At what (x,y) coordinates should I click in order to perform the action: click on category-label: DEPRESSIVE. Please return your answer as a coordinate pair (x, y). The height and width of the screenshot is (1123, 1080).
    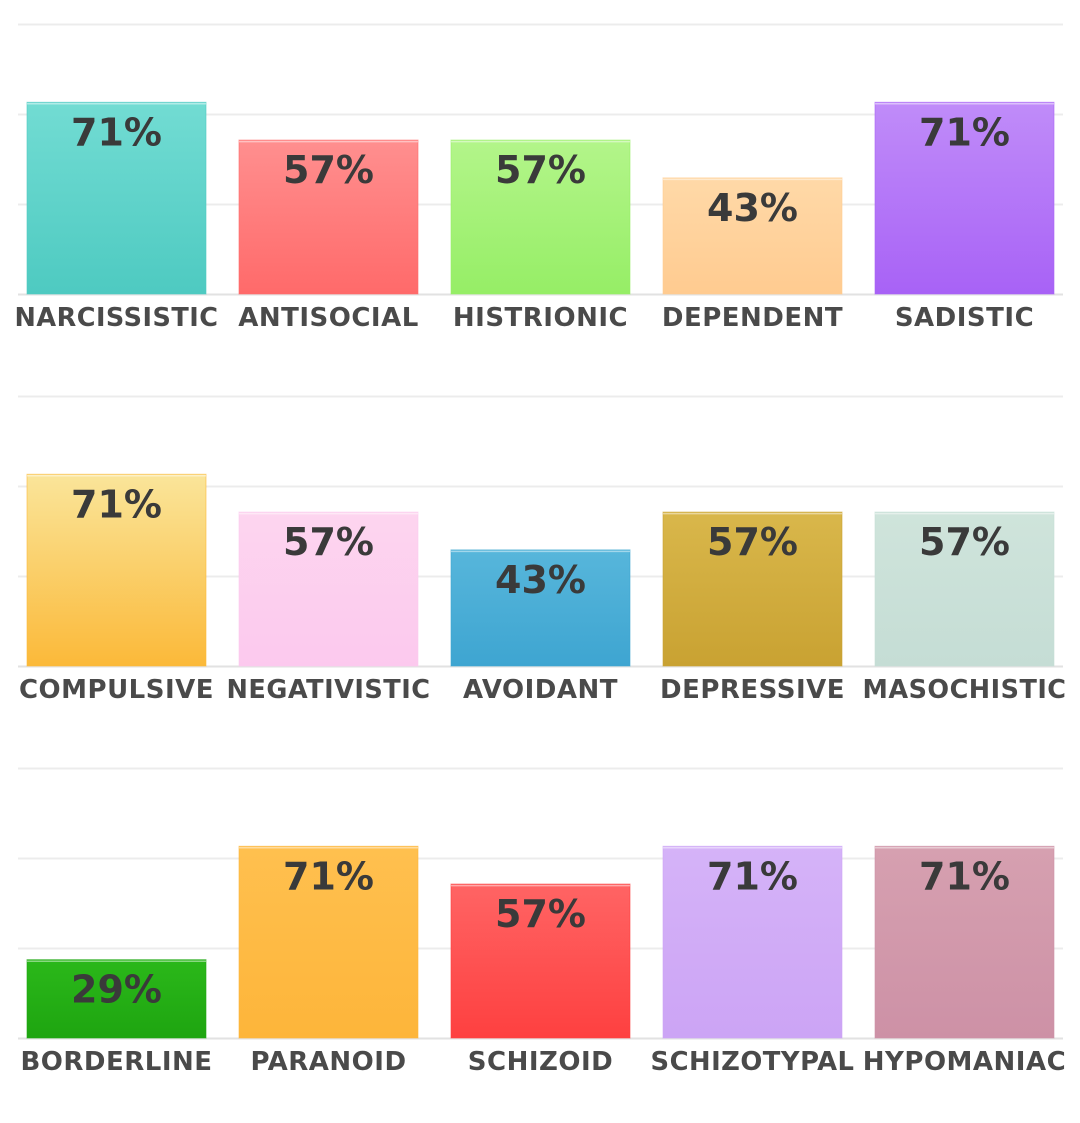
    Looking at the image, I should click on (752, 690).